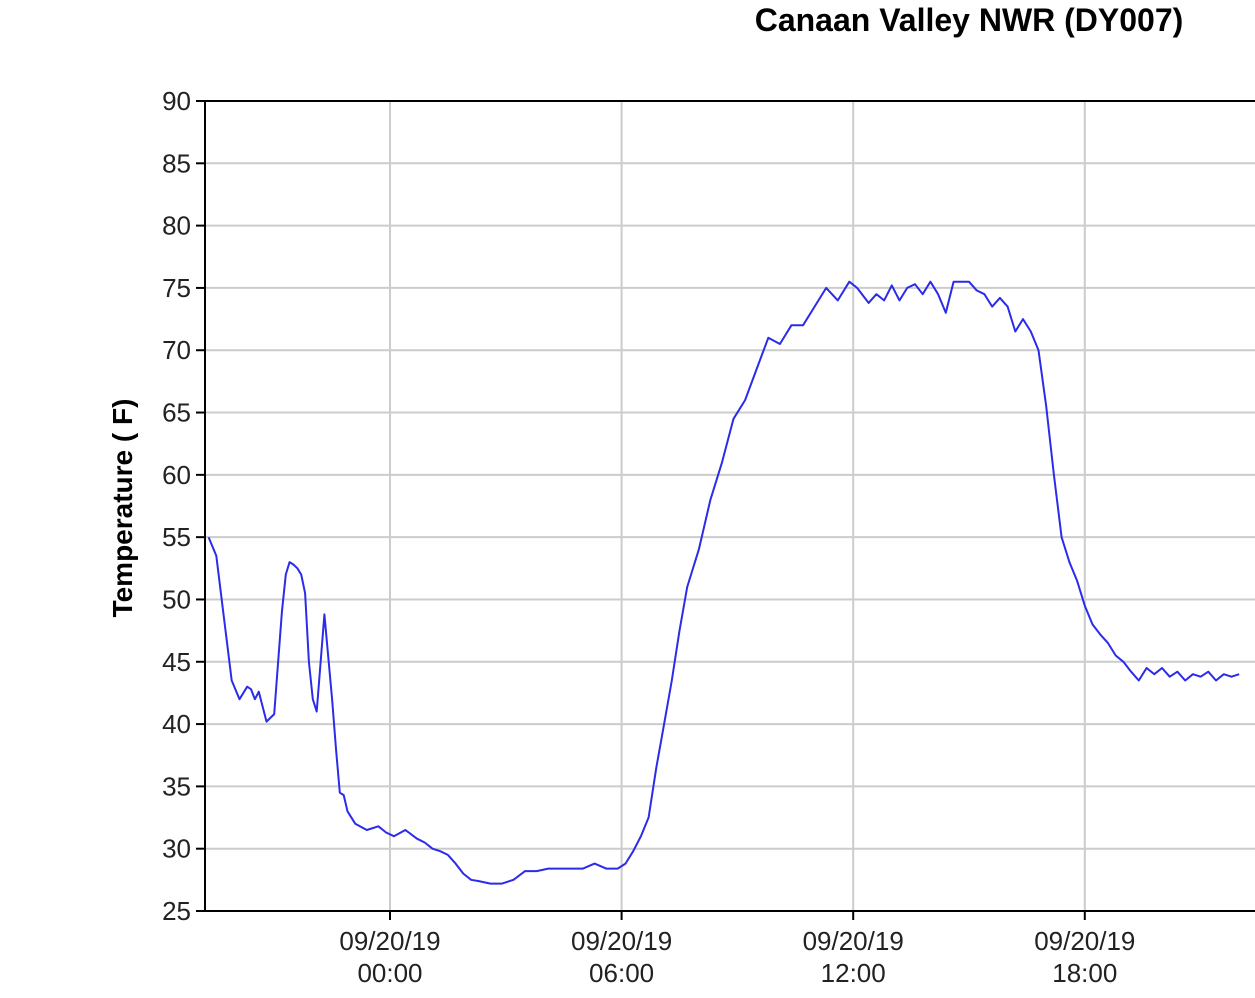 The image size is (1255, 998). Describe the element at coordinates (176, 288) in the screenshot. I see `y-tick-label: 75` at that location.